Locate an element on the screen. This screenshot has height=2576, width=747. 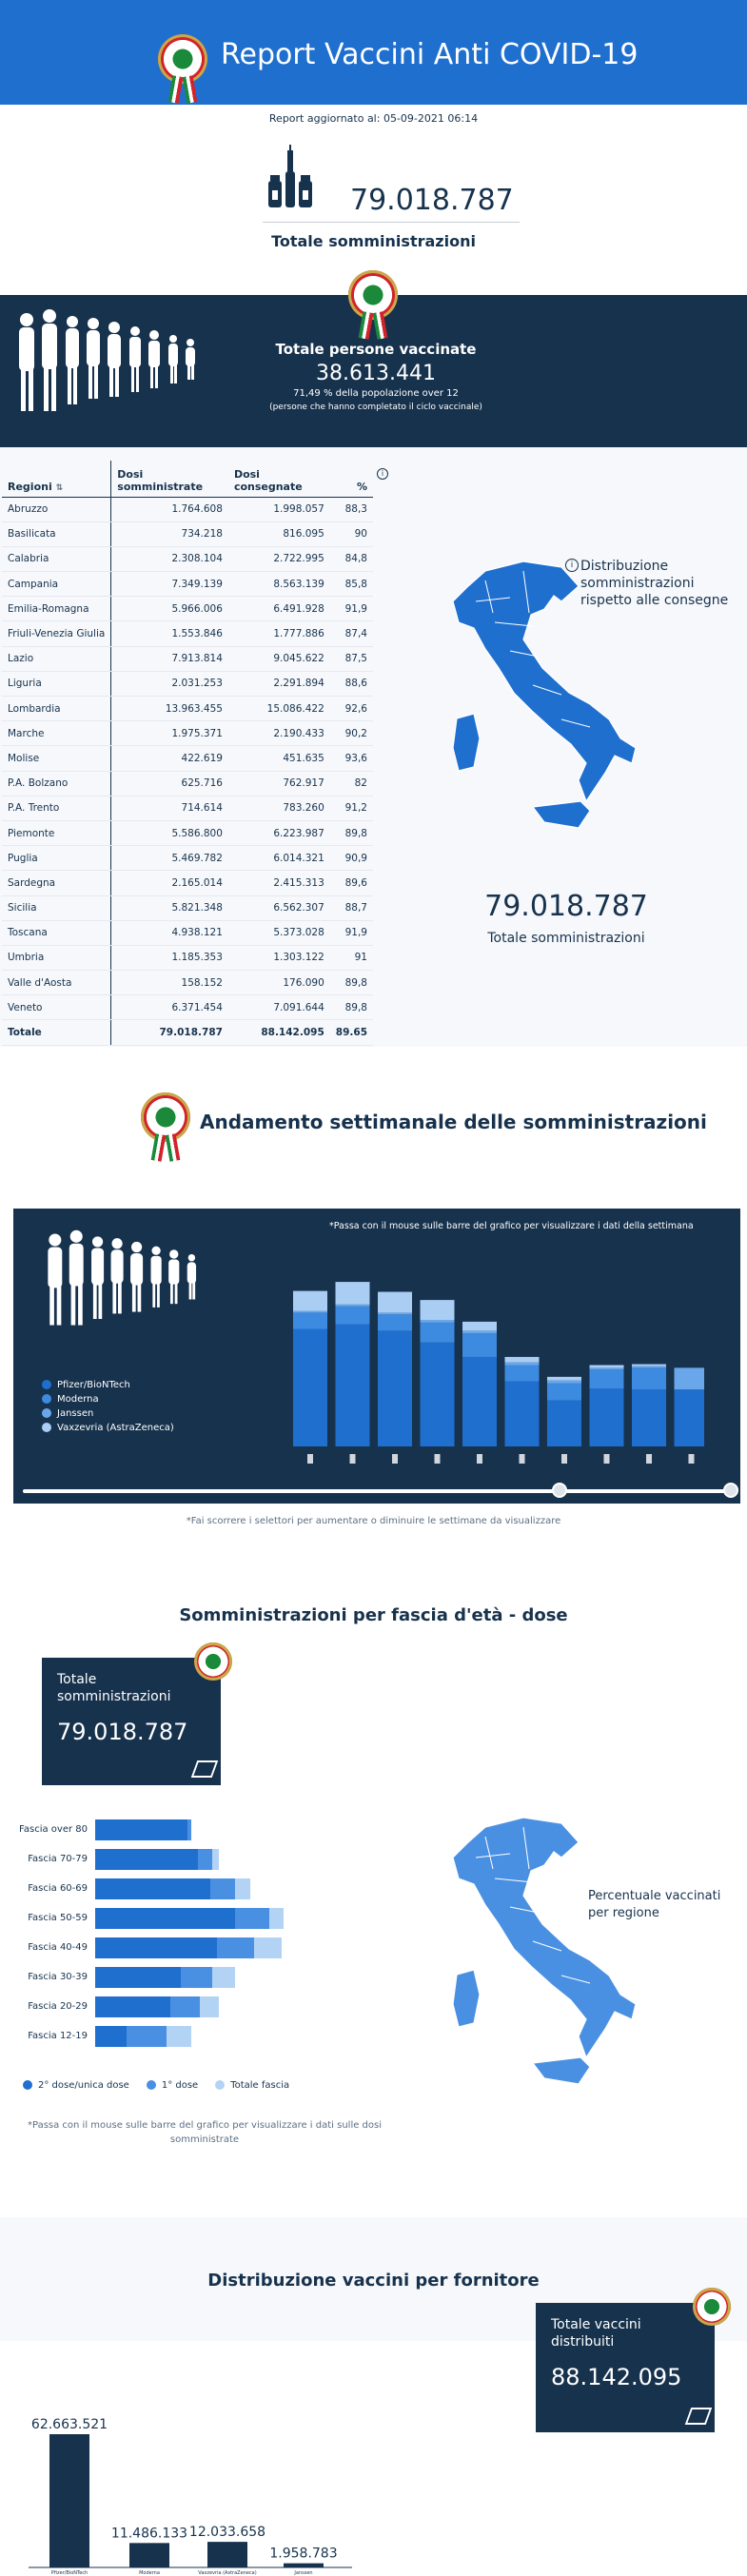
table-row: Emilia-Romagna 5.966.006 6.491.928 91,9 is located at coordinates (187, 609).